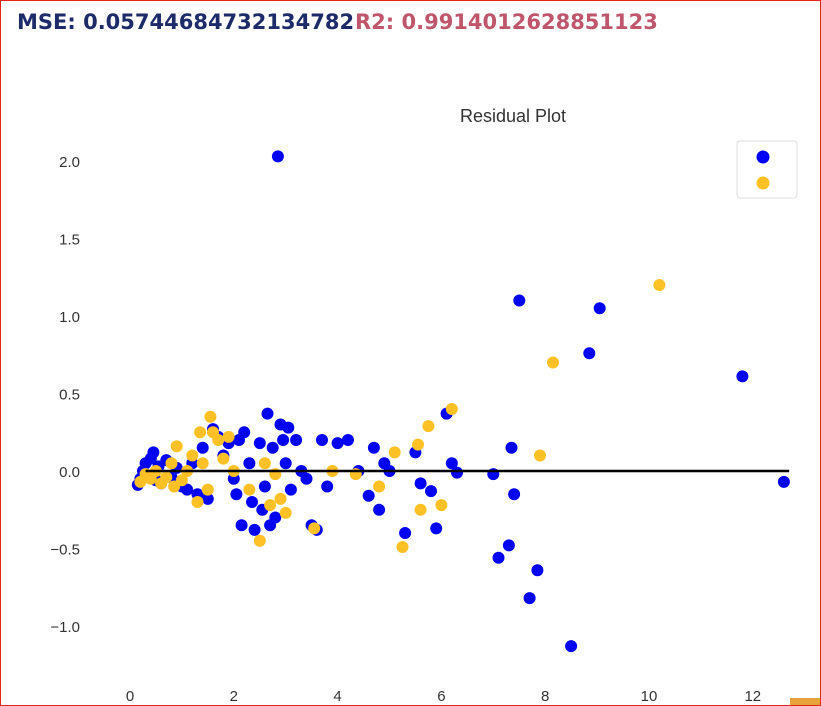  Describe the element at coordinates (69, 472) in the screenshot. I see `y-tick-label: 0.0` at that location.